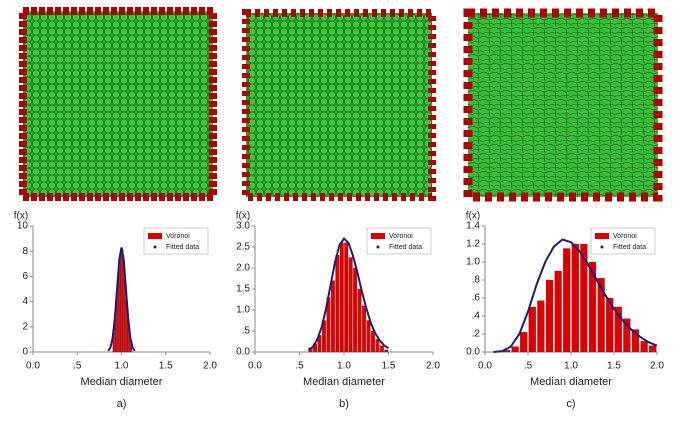 This screenshot has width=691, height=422. I want to click on y-tick-label: 0, so click(25, 352).